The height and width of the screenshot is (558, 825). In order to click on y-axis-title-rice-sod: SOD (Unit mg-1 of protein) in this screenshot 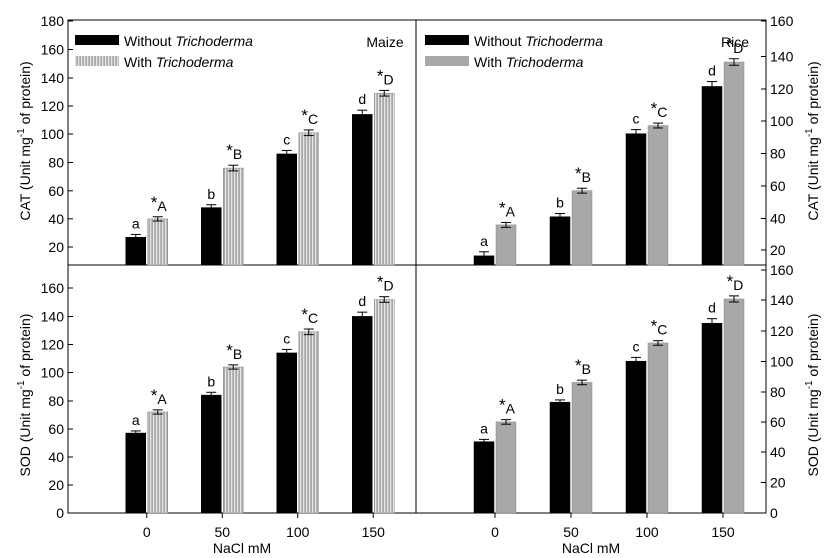, I will do `click(812, 395)`.